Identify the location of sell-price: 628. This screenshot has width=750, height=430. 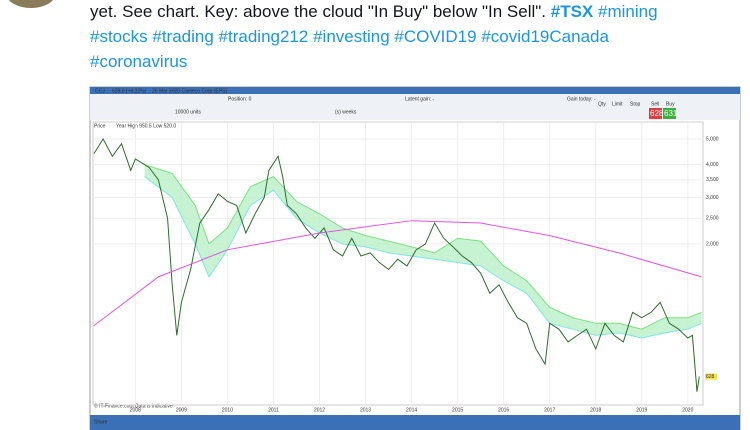
(657, 113).